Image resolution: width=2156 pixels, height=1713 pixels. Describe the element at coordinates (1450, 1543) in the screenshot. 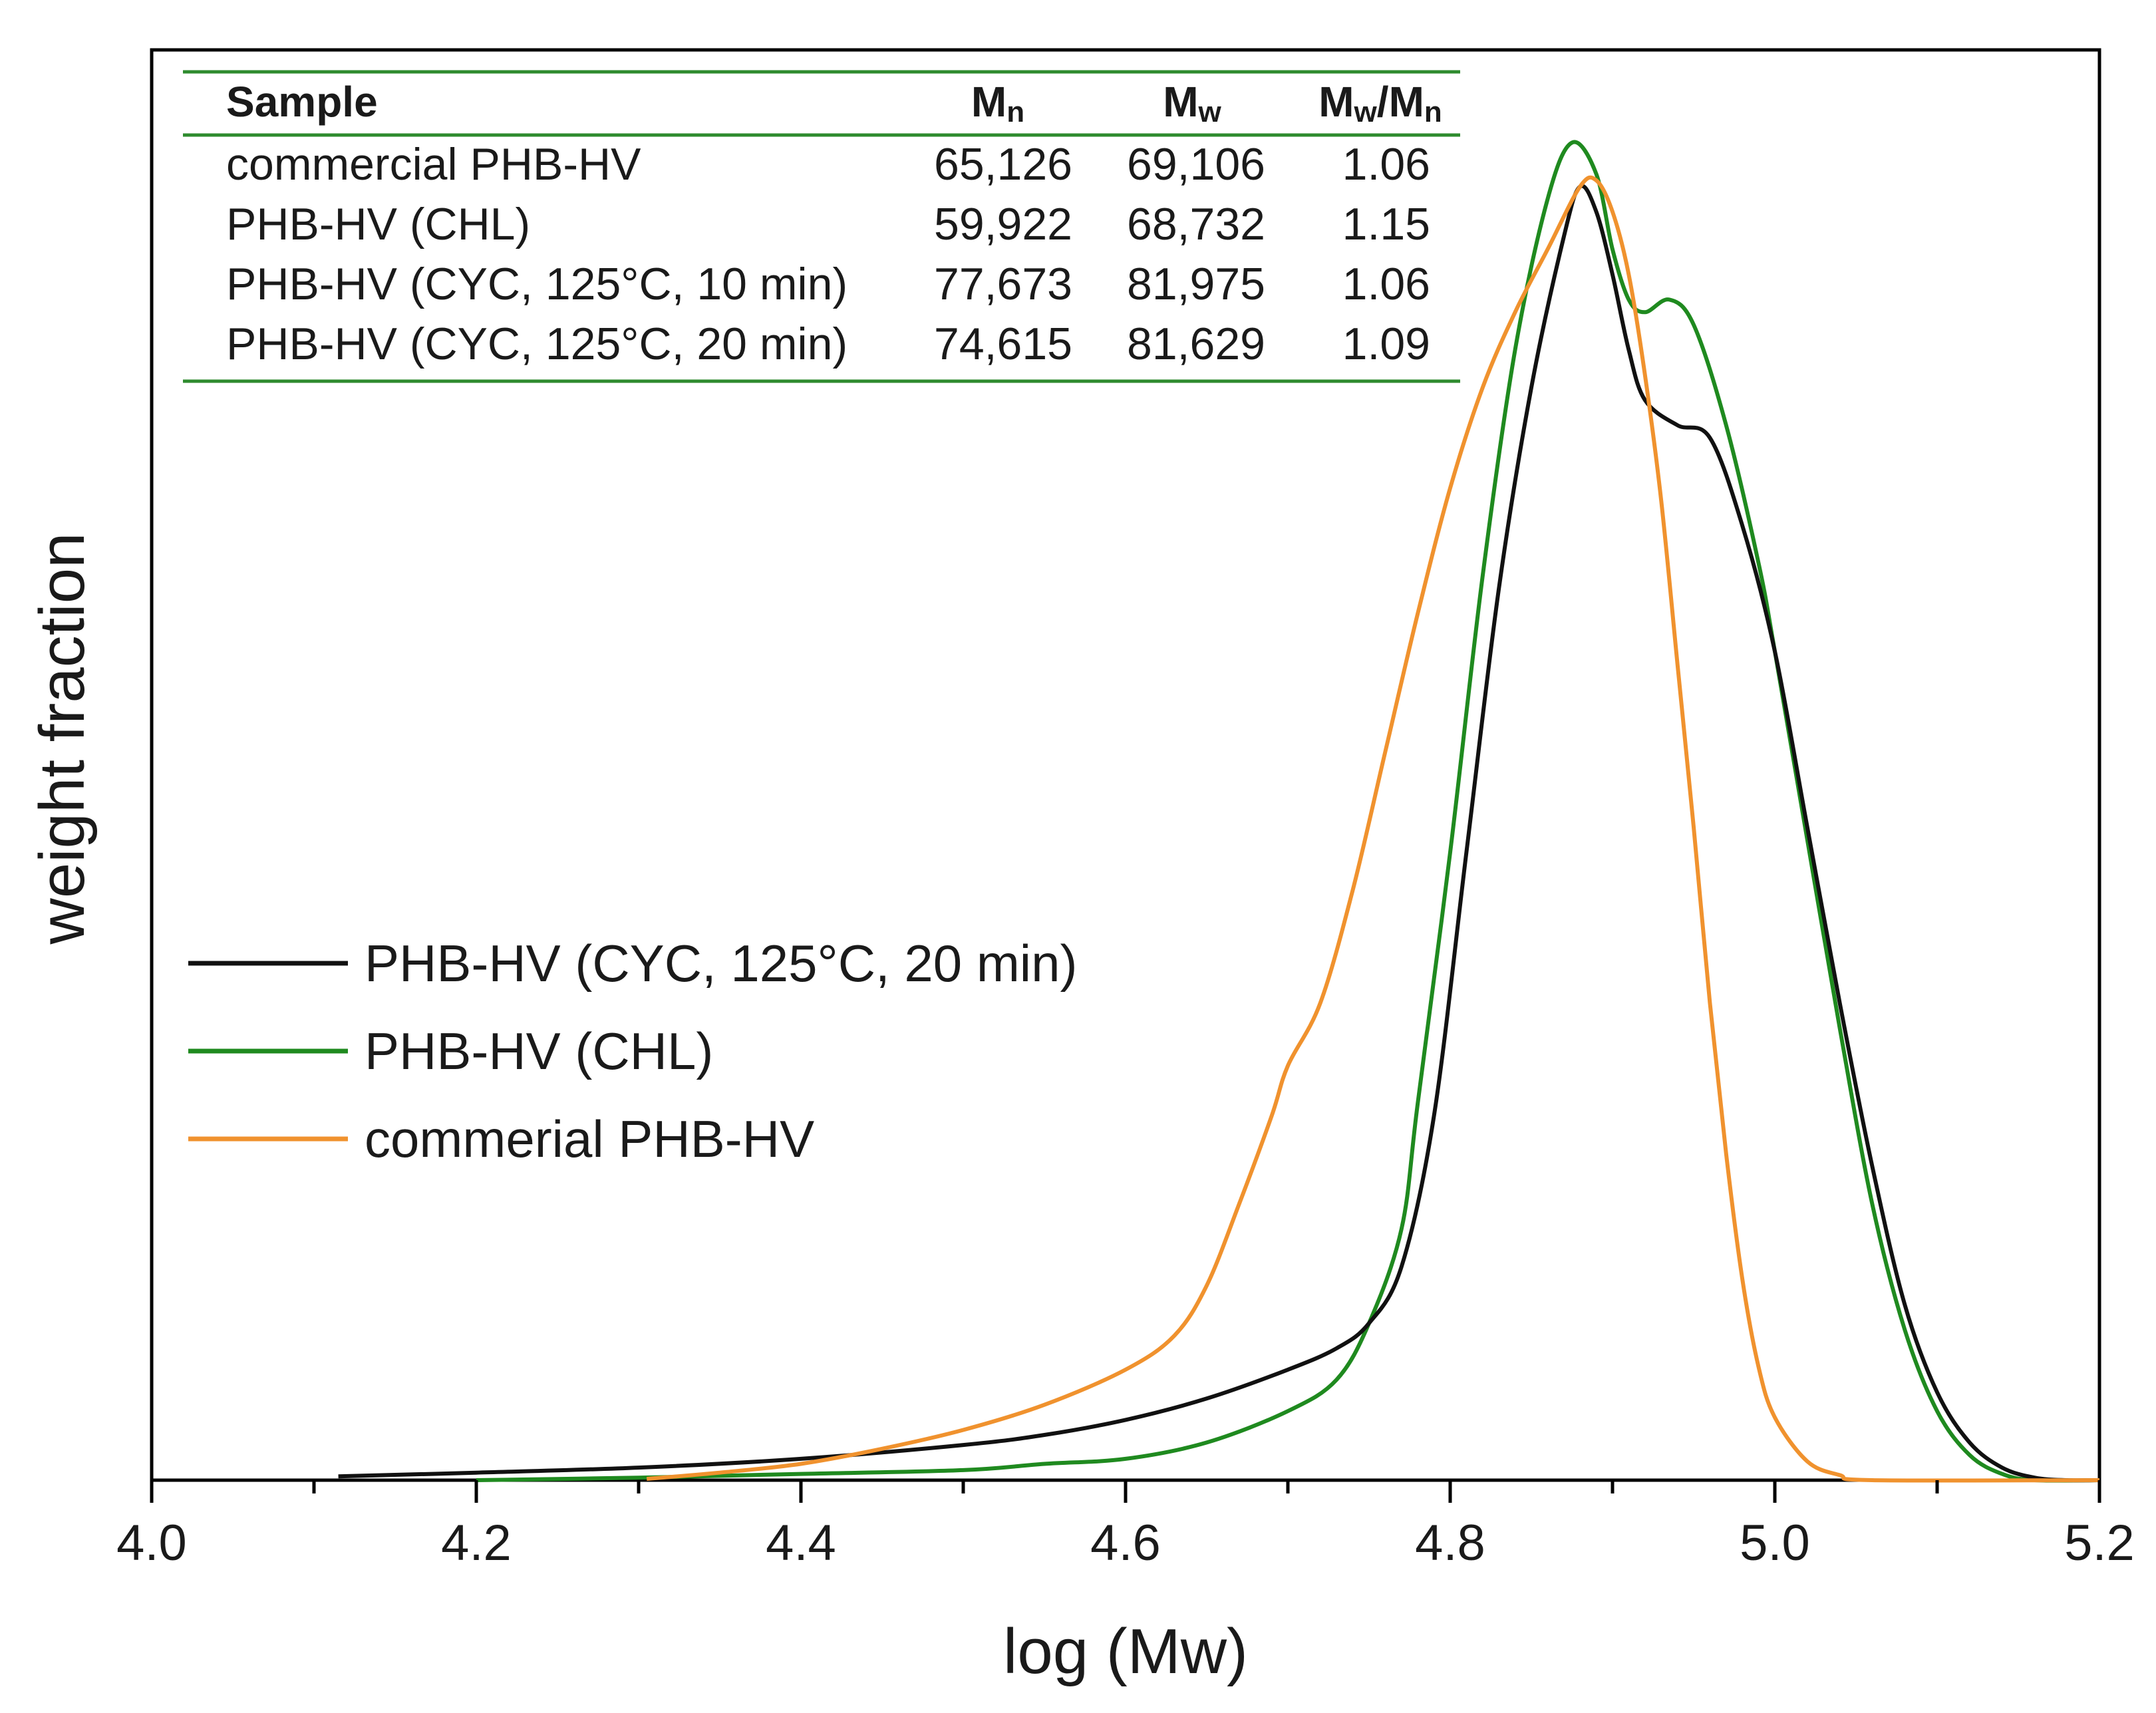

I see `x-tick-label: 4.8` at that location.